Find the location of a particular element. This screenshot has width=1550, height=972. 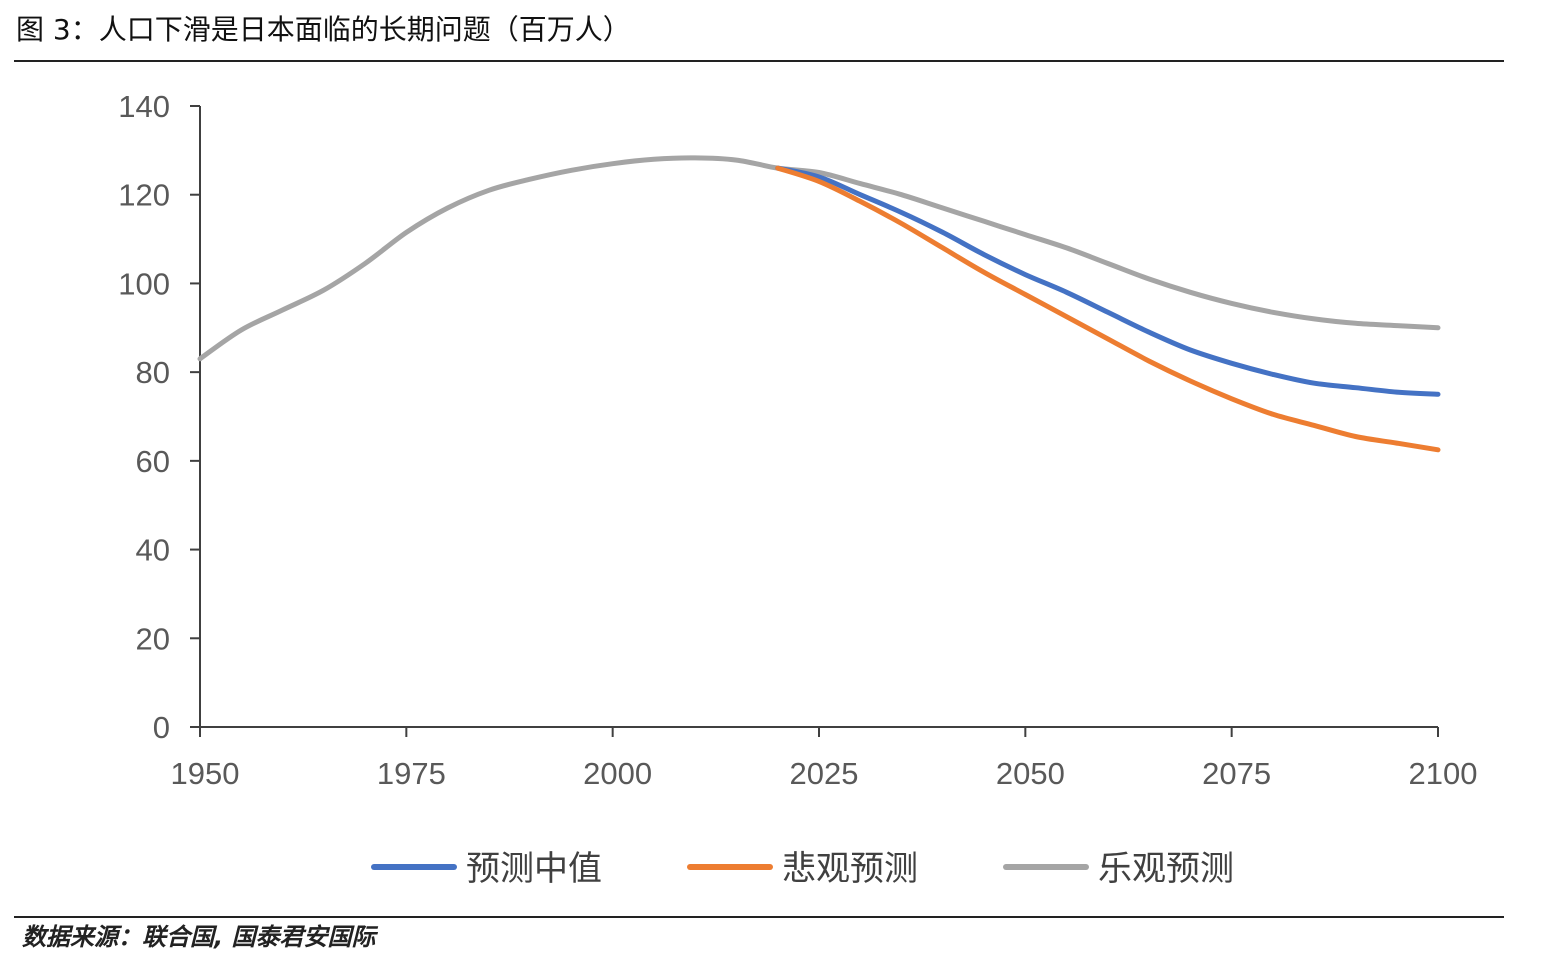

legend: 预测中值 悲观预测 乐观预测 is located at coordinates (802, 869).